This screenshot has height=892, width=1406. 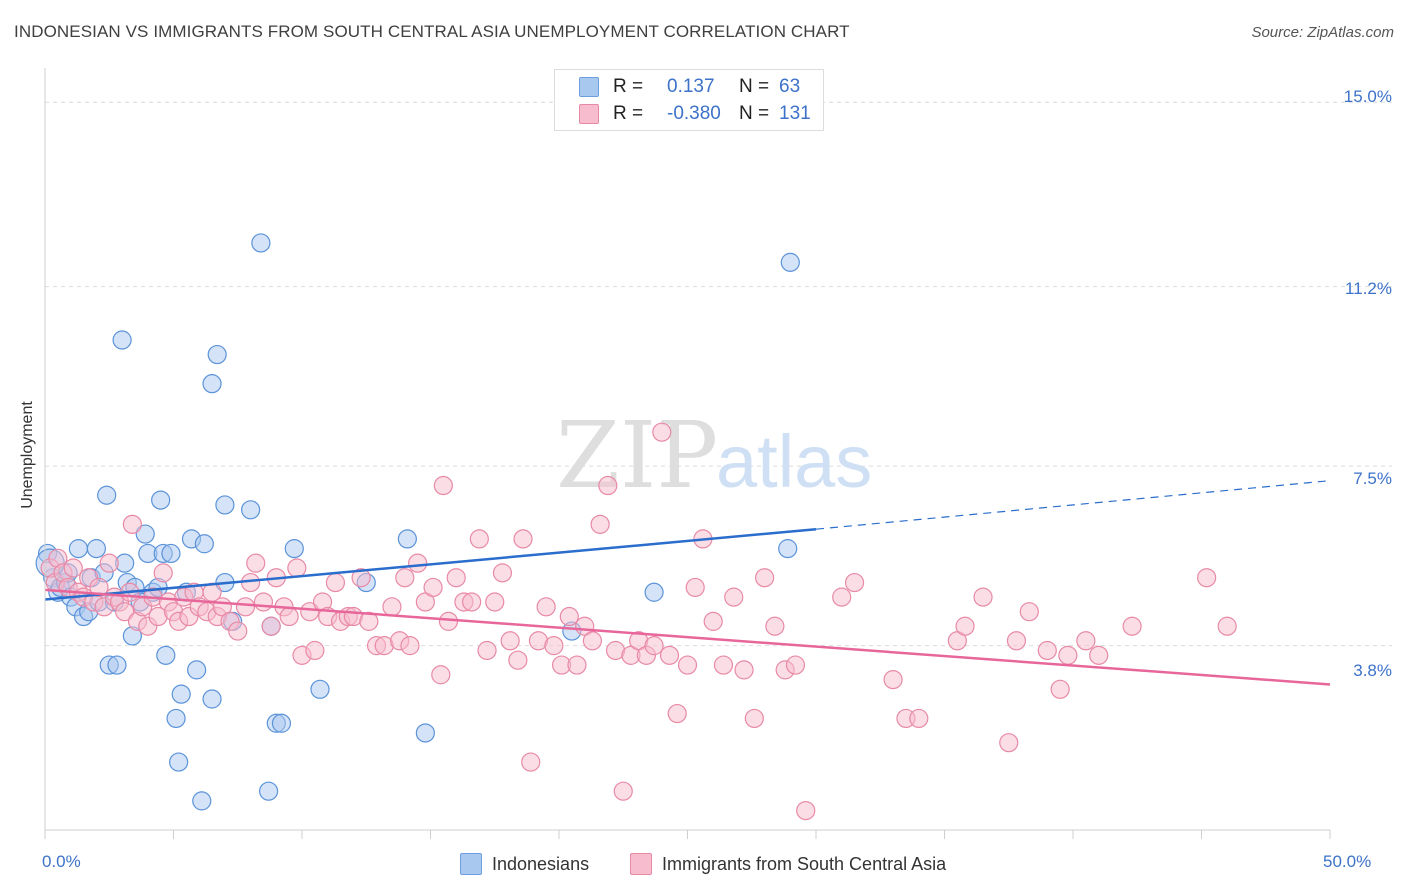 What do you see at coordinates (687, 637) in the screenshot?
I see `trend-line-immigrants` at bounding box center [687, 637].